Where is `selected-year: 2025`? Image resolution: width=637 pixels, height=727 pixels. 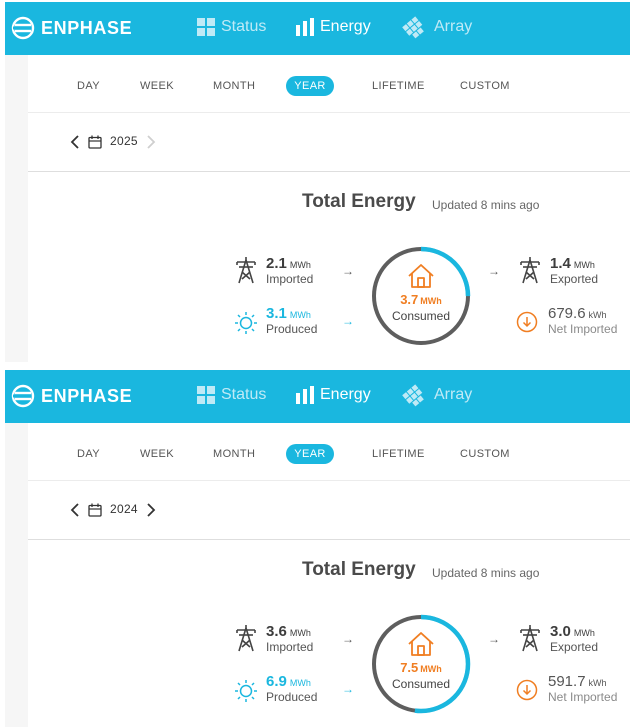
selected-year: 2025 is located at coordinates (124, 141).